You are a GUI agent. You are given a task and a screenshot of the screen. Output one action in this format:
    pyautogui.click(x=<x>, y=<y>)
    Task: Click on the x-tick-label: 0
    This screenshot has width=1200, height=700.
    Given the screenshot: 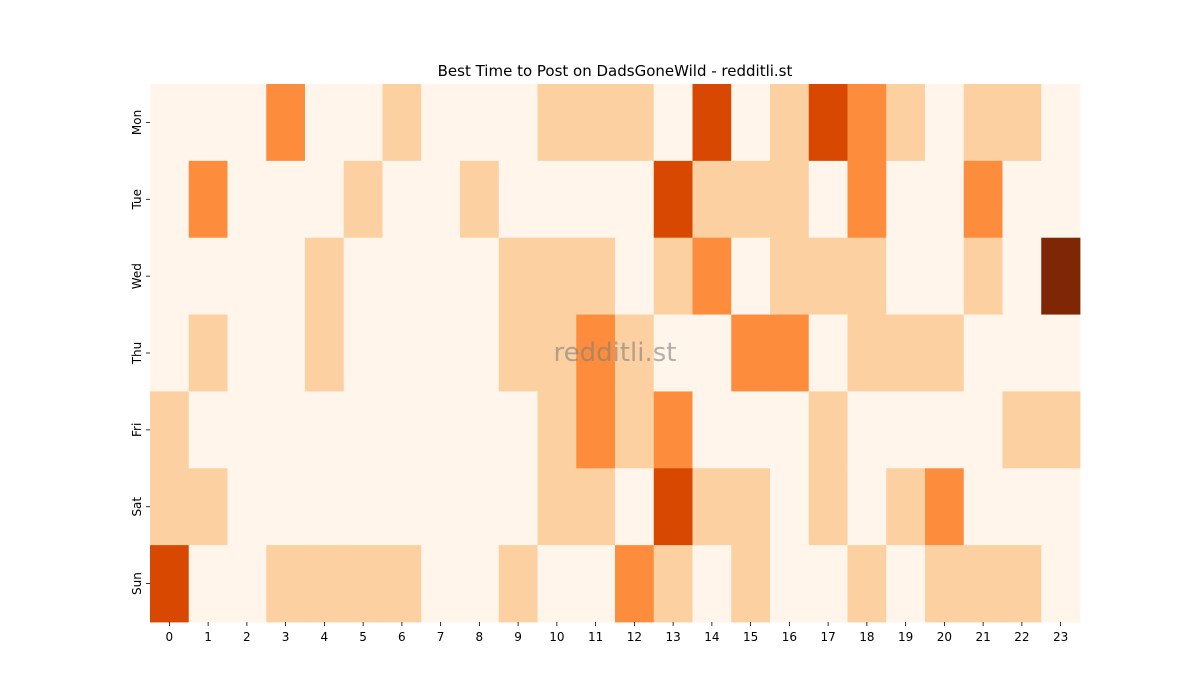 What is the action you would take?
    pyautogui.click(x=170, y=637)
    